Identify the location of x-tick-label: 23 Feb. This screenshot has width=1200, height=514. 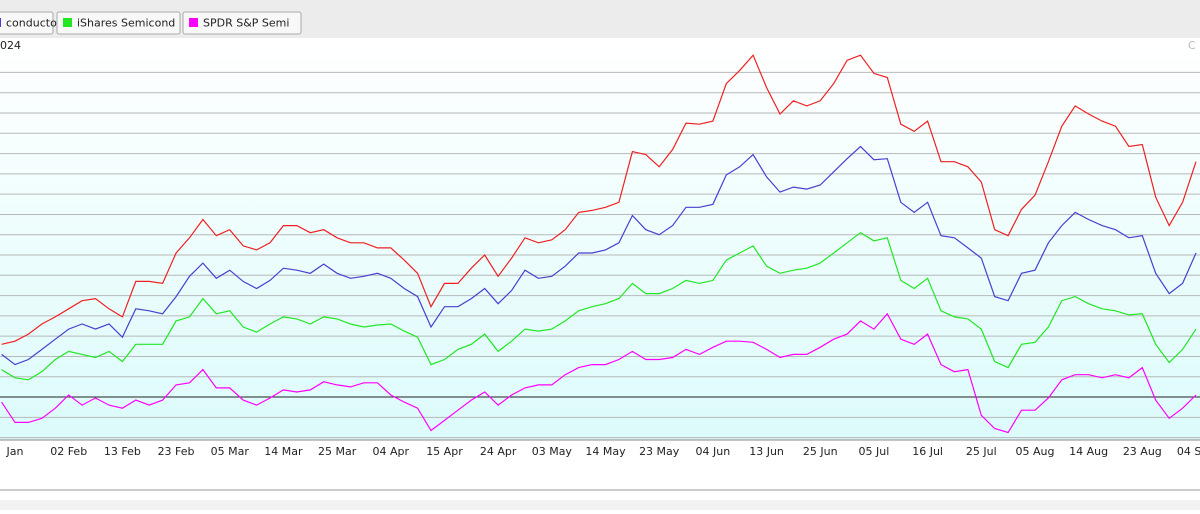
(176, 451).